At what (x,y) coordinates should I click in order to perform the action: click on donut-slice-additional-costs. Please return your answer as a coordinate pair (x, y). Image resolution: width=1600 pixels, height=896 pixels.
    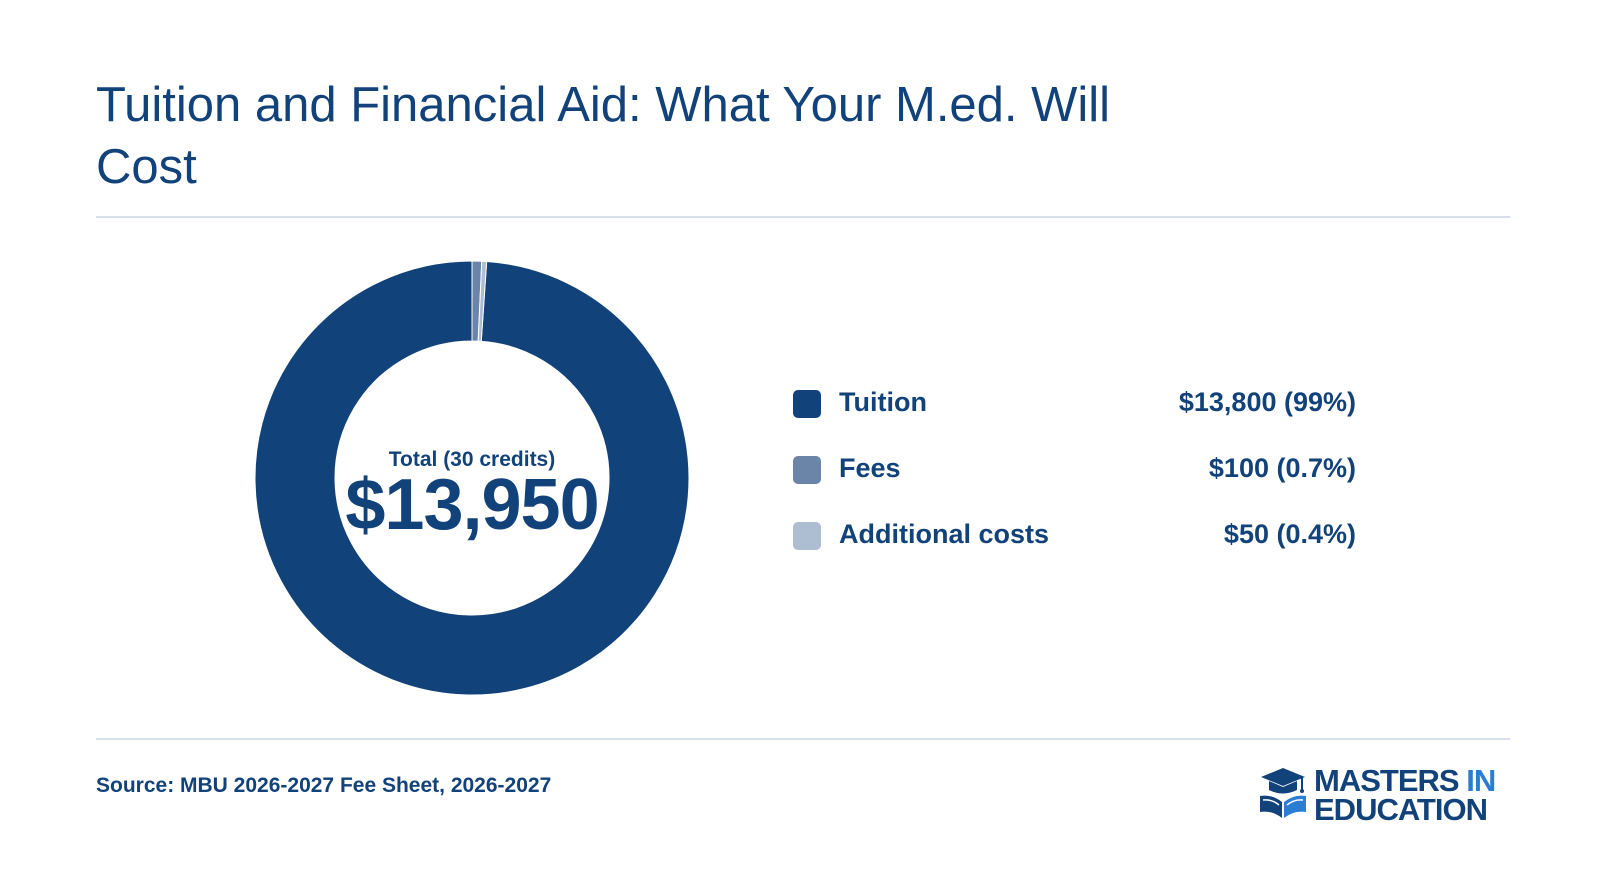
    Looking at the image, I should click on (482, 301).